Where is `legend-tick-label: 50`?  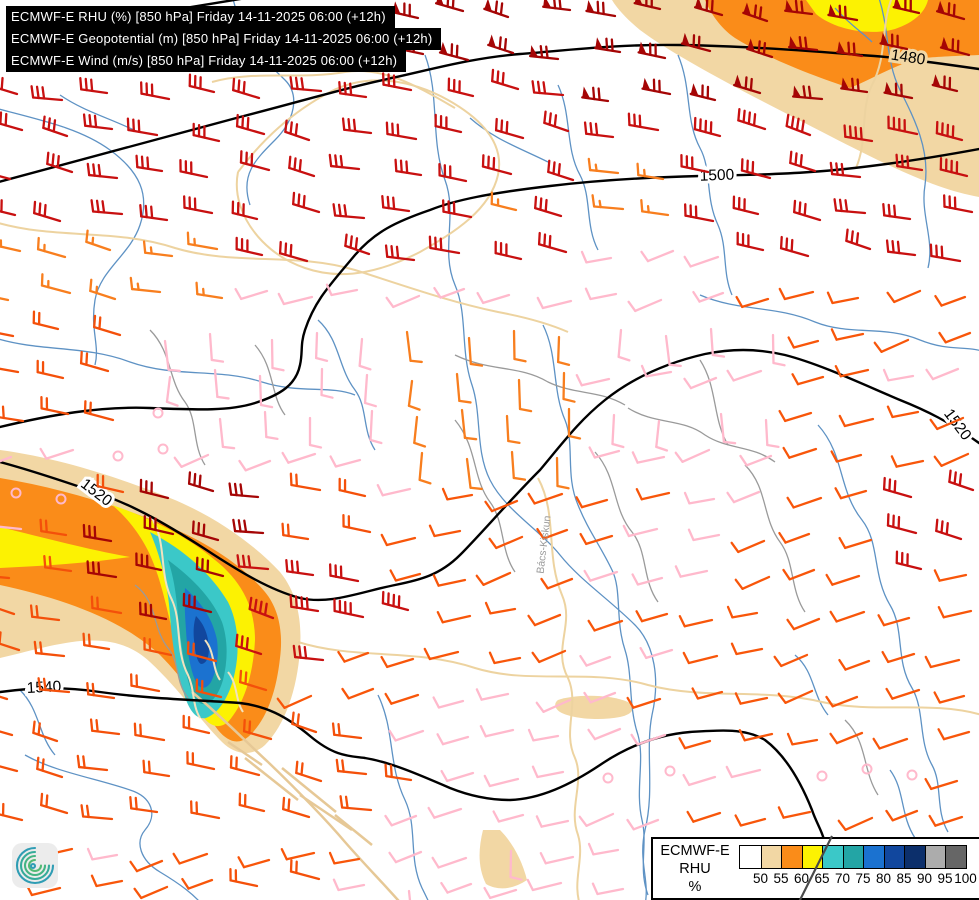
legend-tick-label: 50 is located at coordinates (760, 878).